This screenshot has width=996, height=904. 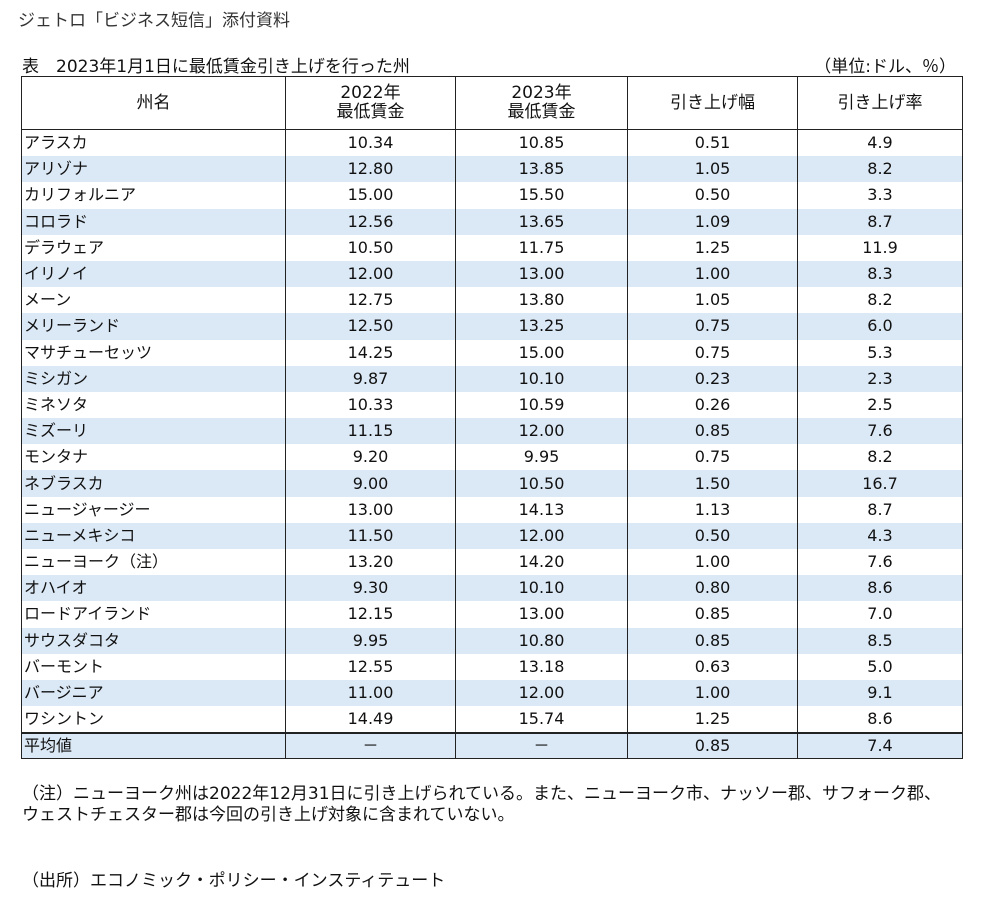 What do you see at coordinates (370, 720) in the screenshot?
I see `wage-2022: 14.49` at bounding box center [370, 720].